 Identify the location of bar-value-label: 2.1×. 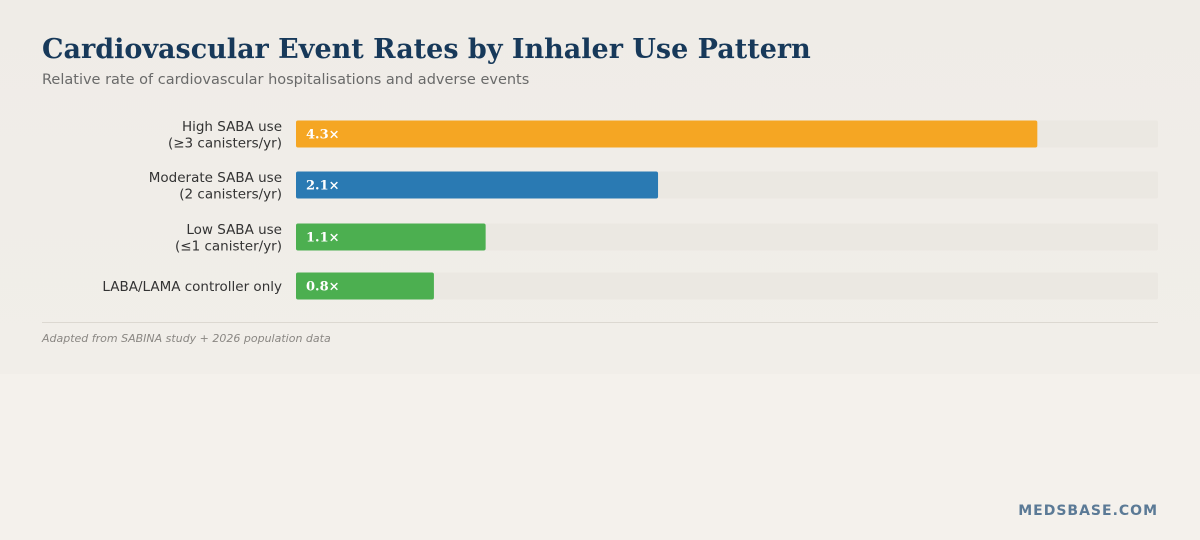
(323, 186).